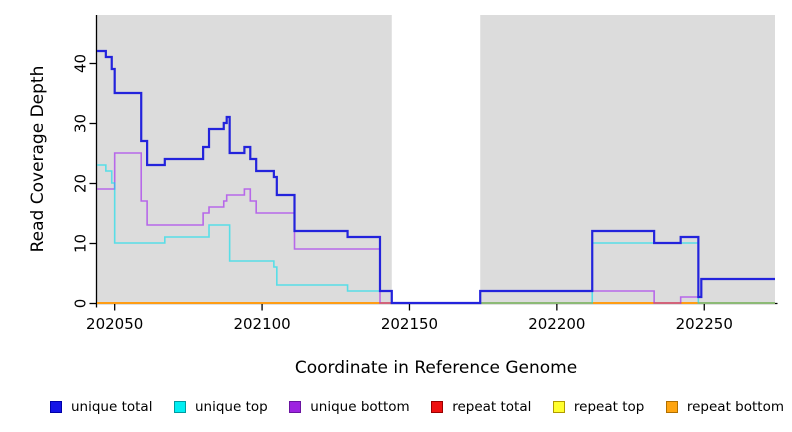 The width and height of the screenshot is (792, 432). What do you see at coordinates (81, 304) in the screenshot?
I see `y-tick-label: 0` at bounding box center [81, 304].